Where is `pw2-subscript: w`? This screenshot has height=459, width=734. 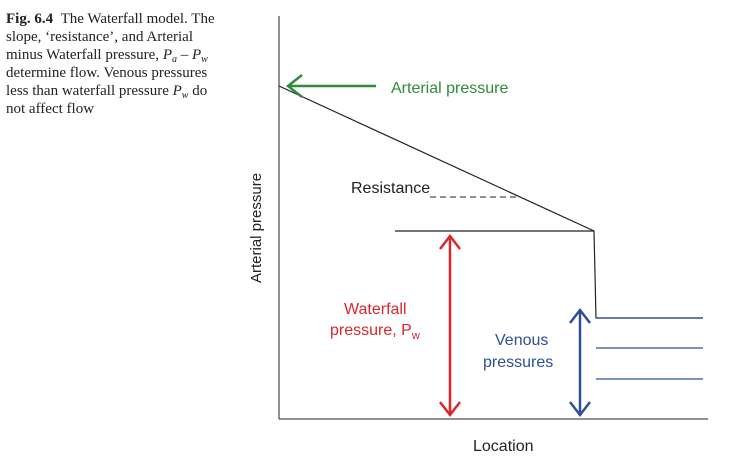 pw2-subscript: w is located at coordinates (185, 95).